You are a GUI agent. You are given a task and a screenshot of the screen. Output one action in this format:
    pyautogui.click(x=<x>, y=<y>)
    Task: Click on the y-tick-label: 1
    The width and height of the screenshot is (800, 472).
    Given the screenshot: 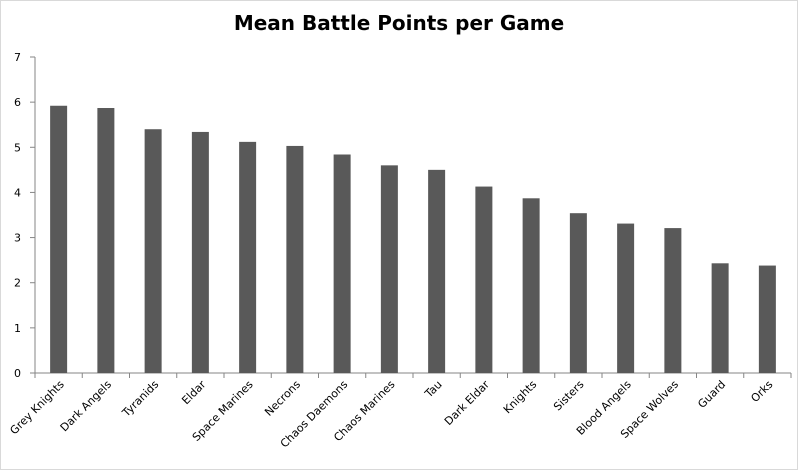 What is the action you would take?
    pyautogui.click(x=17, y=328)
    